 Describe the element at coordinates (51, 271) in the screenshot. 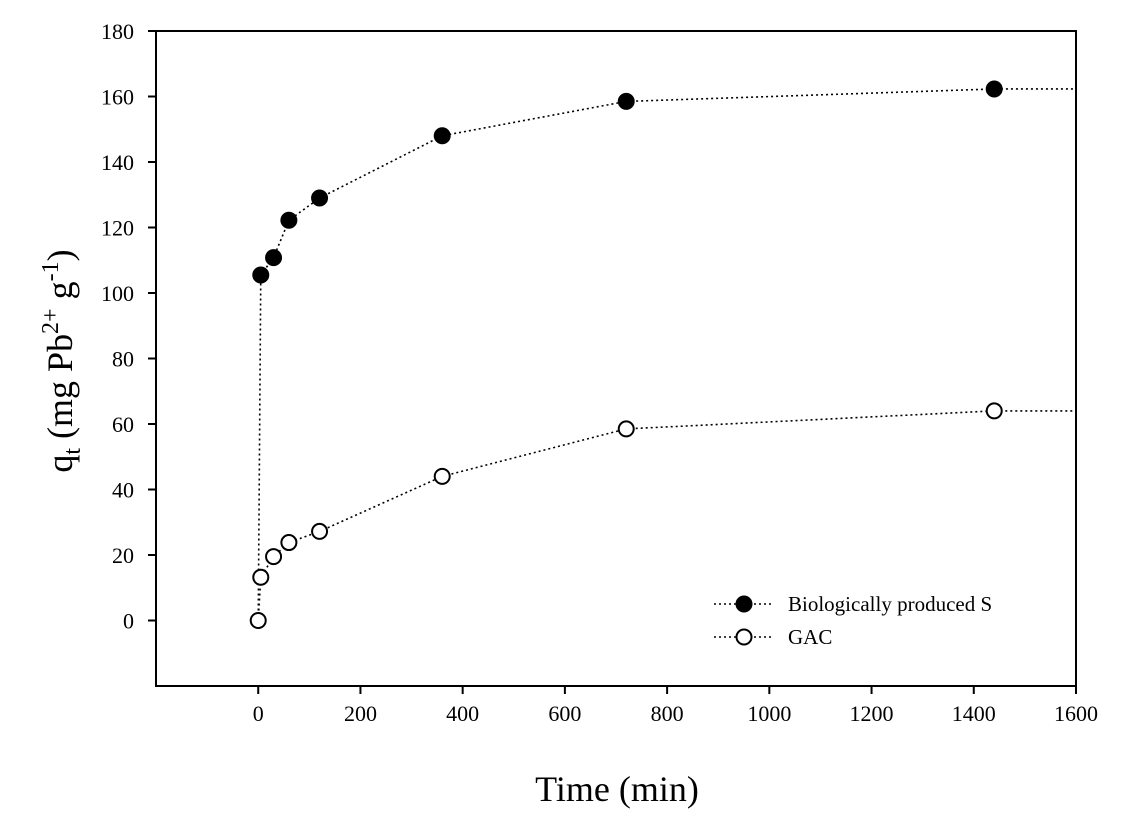

I see `y-axis-title-g-superscript: -1` at that location.